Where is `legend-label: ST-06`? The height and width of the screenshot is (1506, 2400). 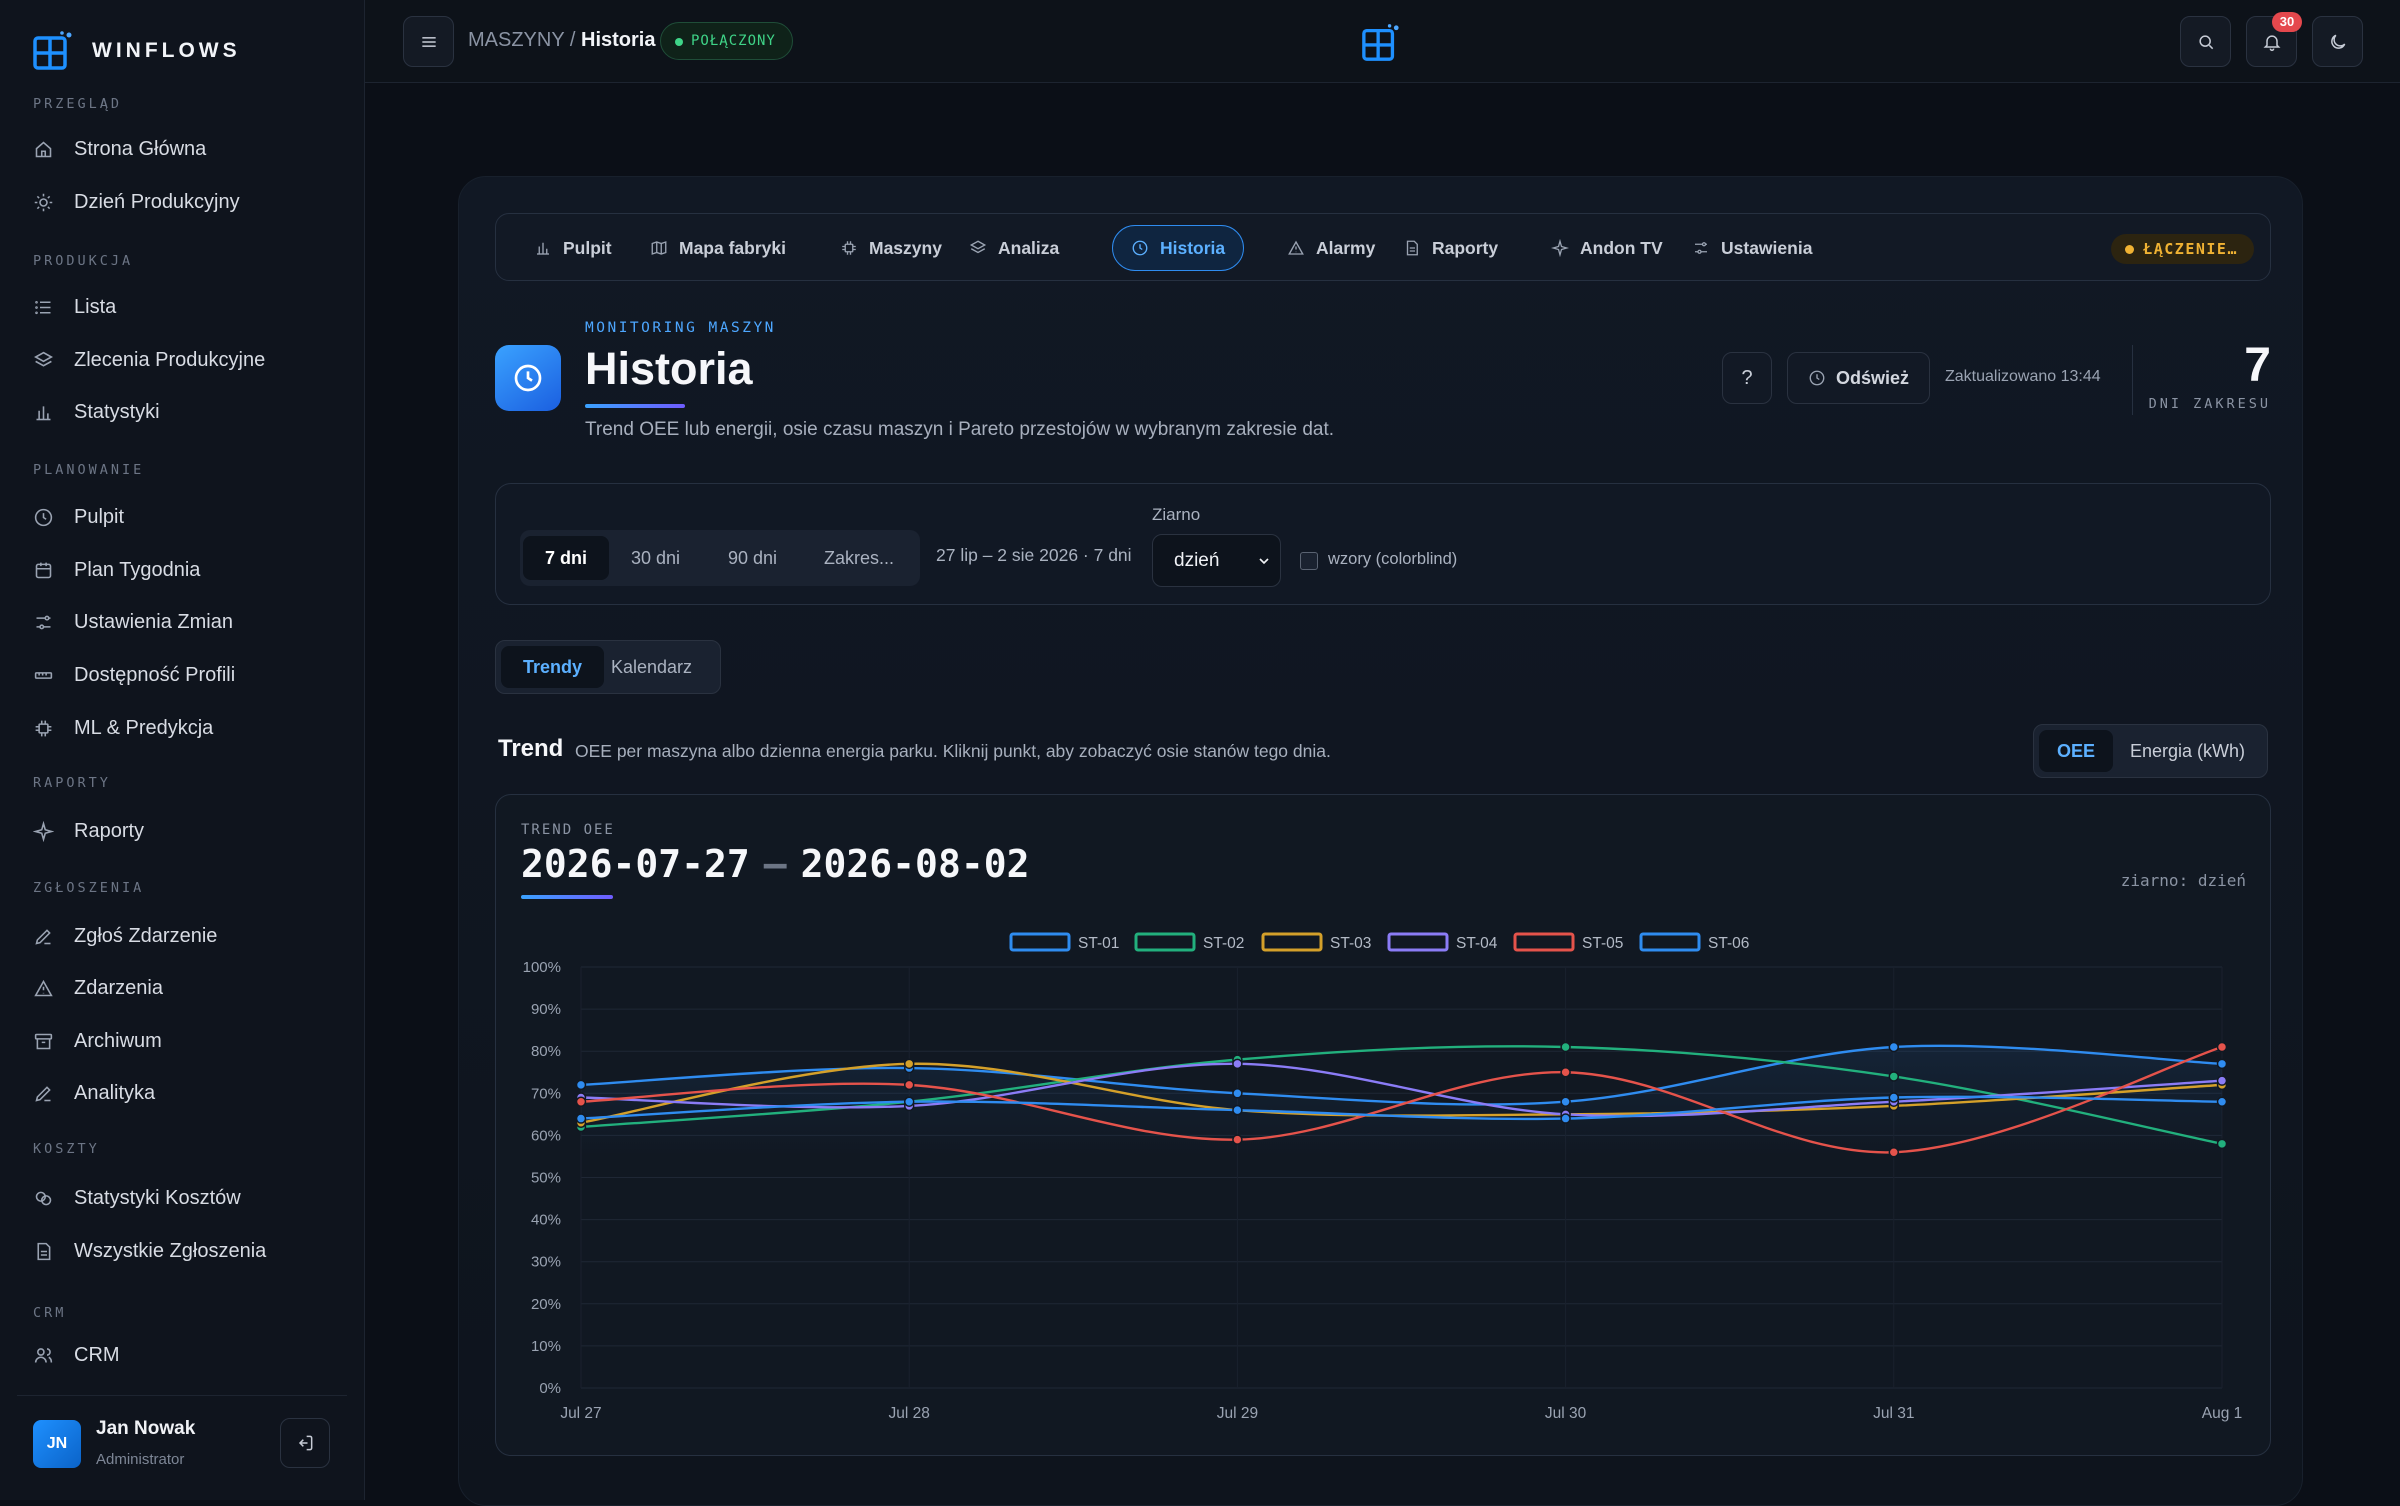
legend-label: ST-06 is located at coordinates (1728, 943).